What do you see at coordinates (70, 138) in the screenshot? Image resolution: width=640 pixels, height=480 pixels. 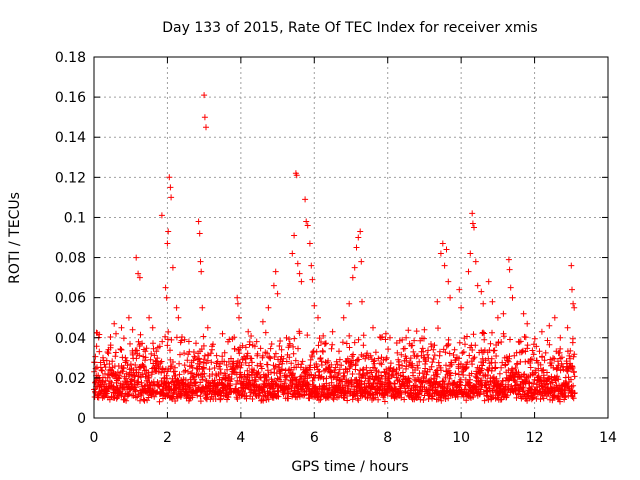 I see `y-tick-label: 0.14` at bounding box center [70, 138].